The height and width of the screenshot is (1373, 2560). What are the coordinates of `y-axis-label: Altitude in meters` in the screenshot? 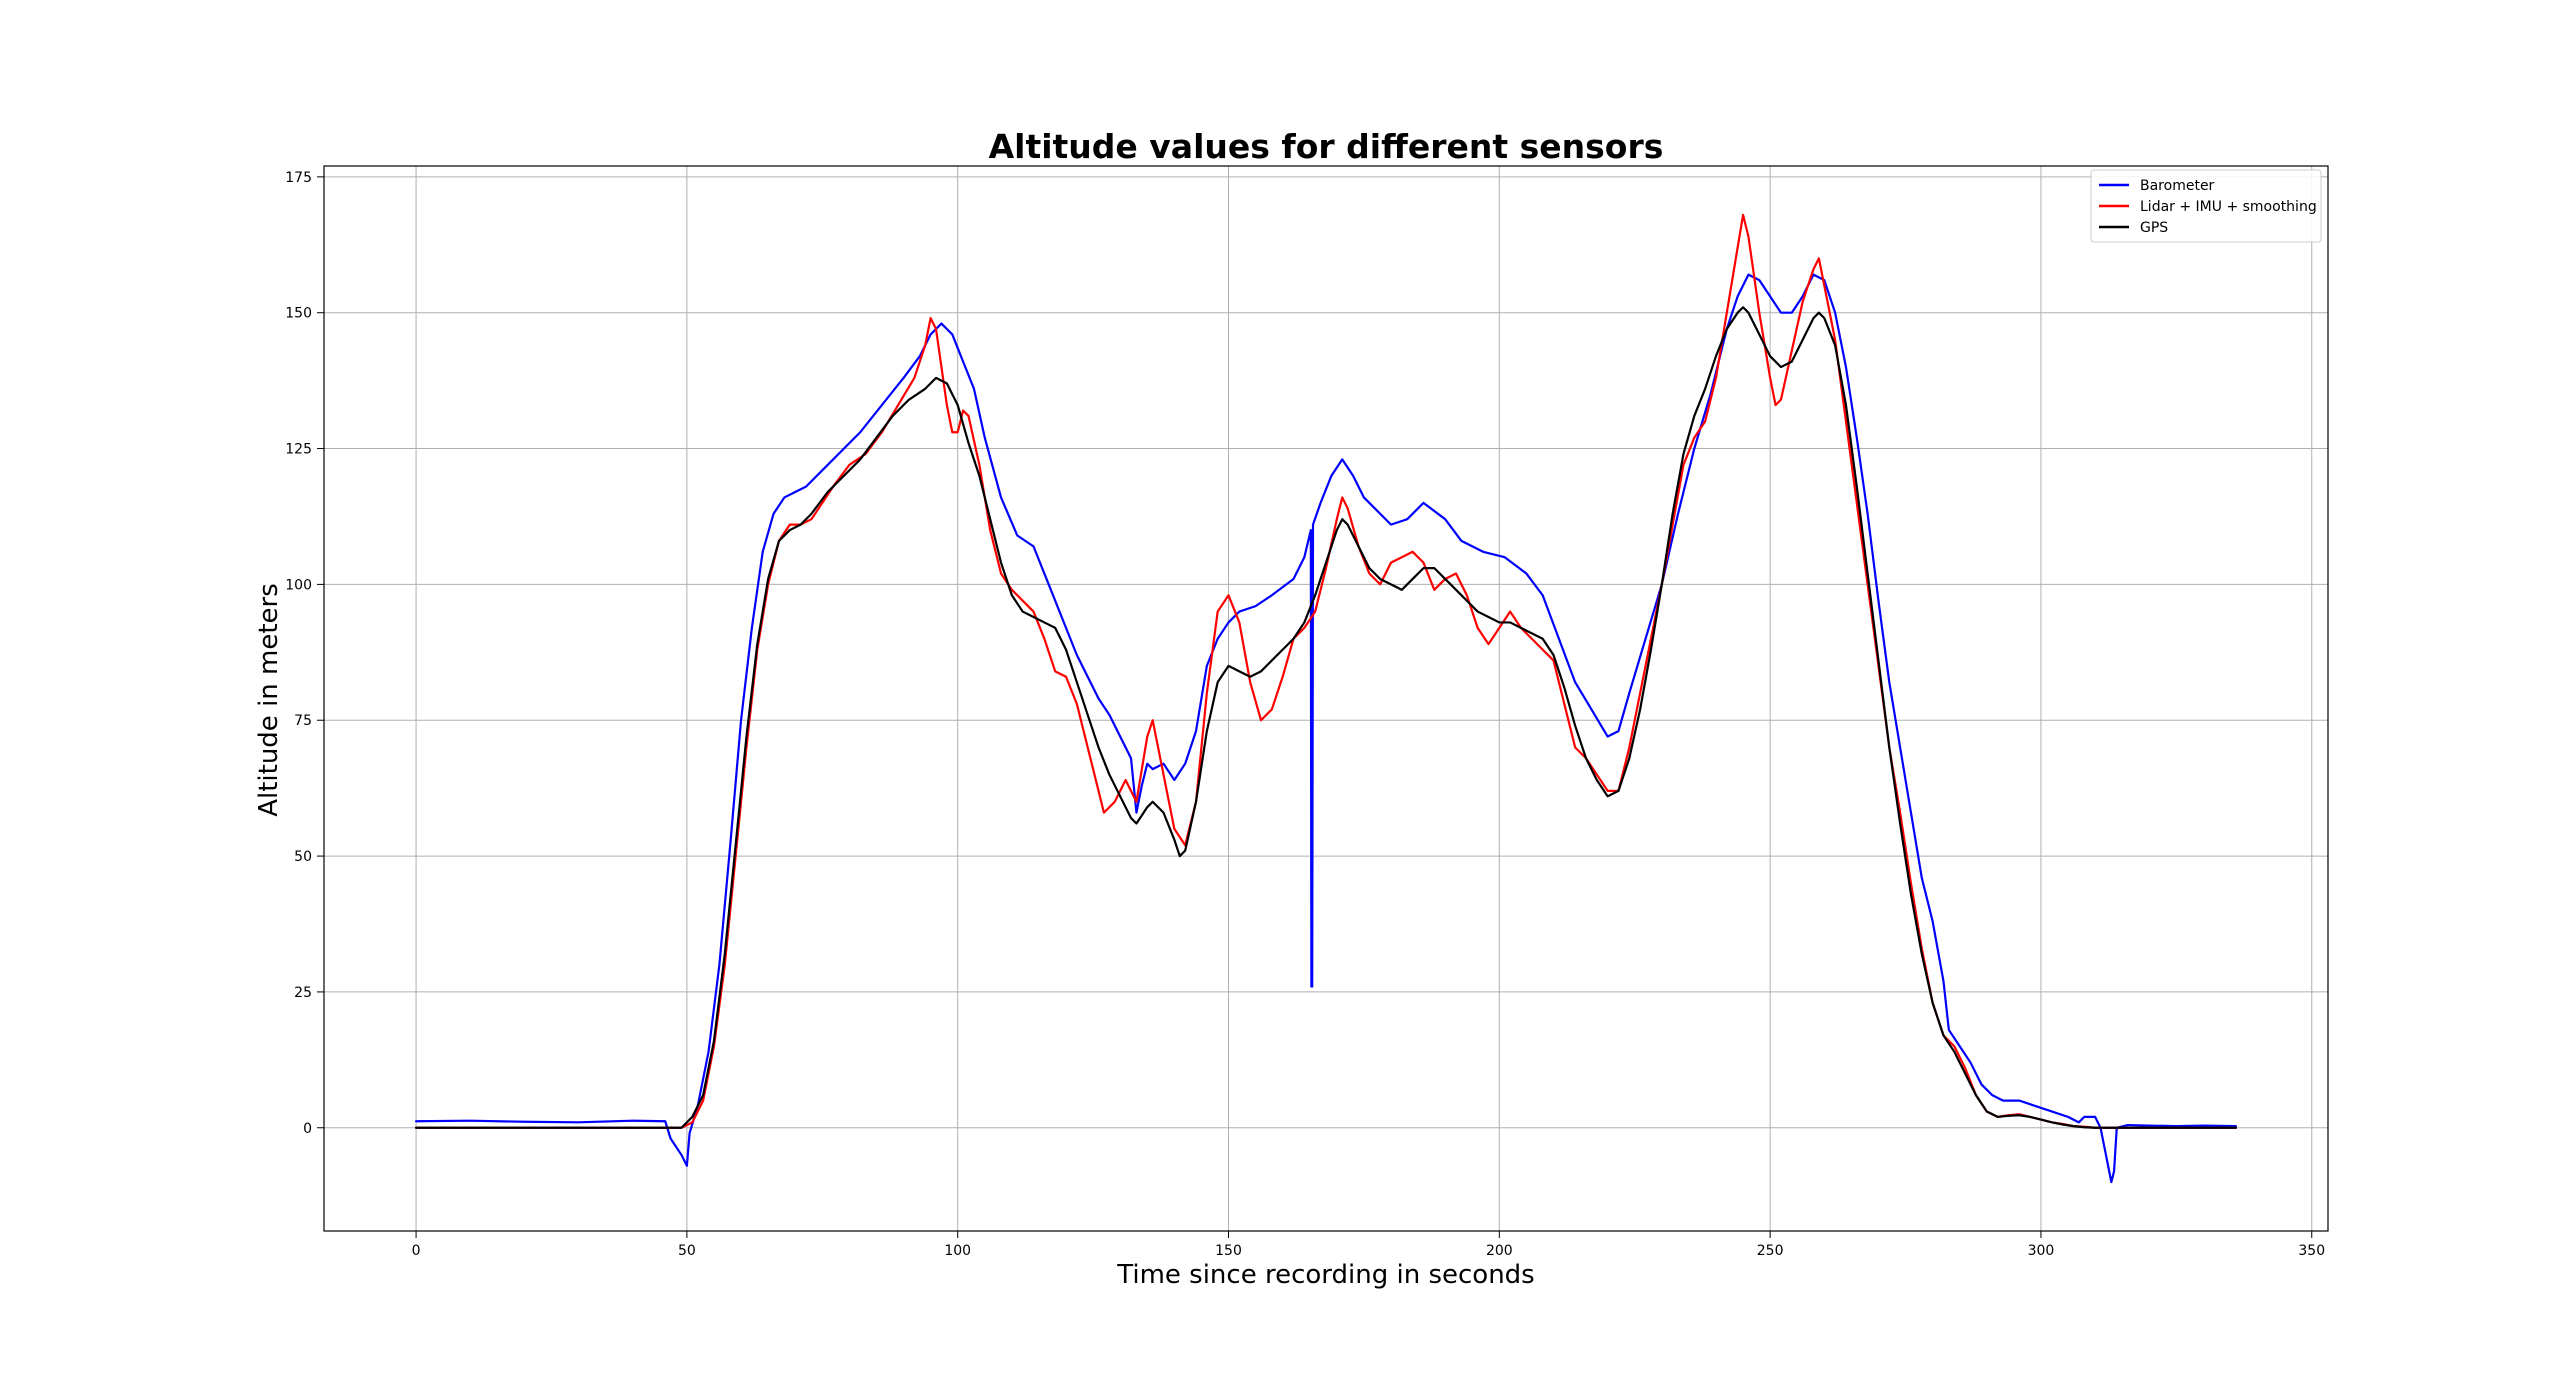 It's located at (269, 700).